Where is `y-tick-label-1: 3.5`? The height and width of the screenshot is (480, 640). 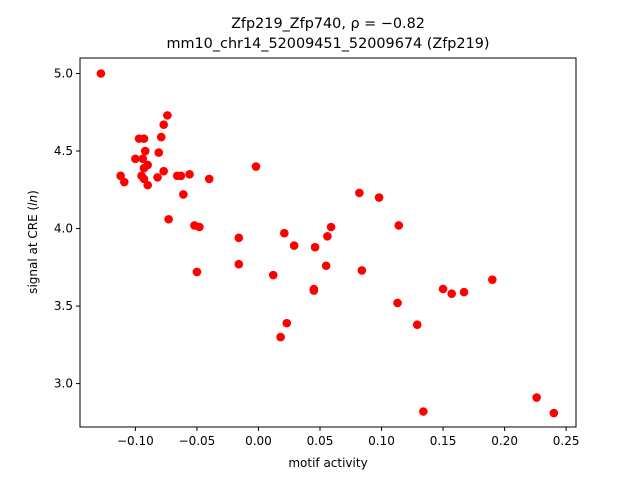 y-tick-label-1: 3.5 is located at coordinates (63, 306).